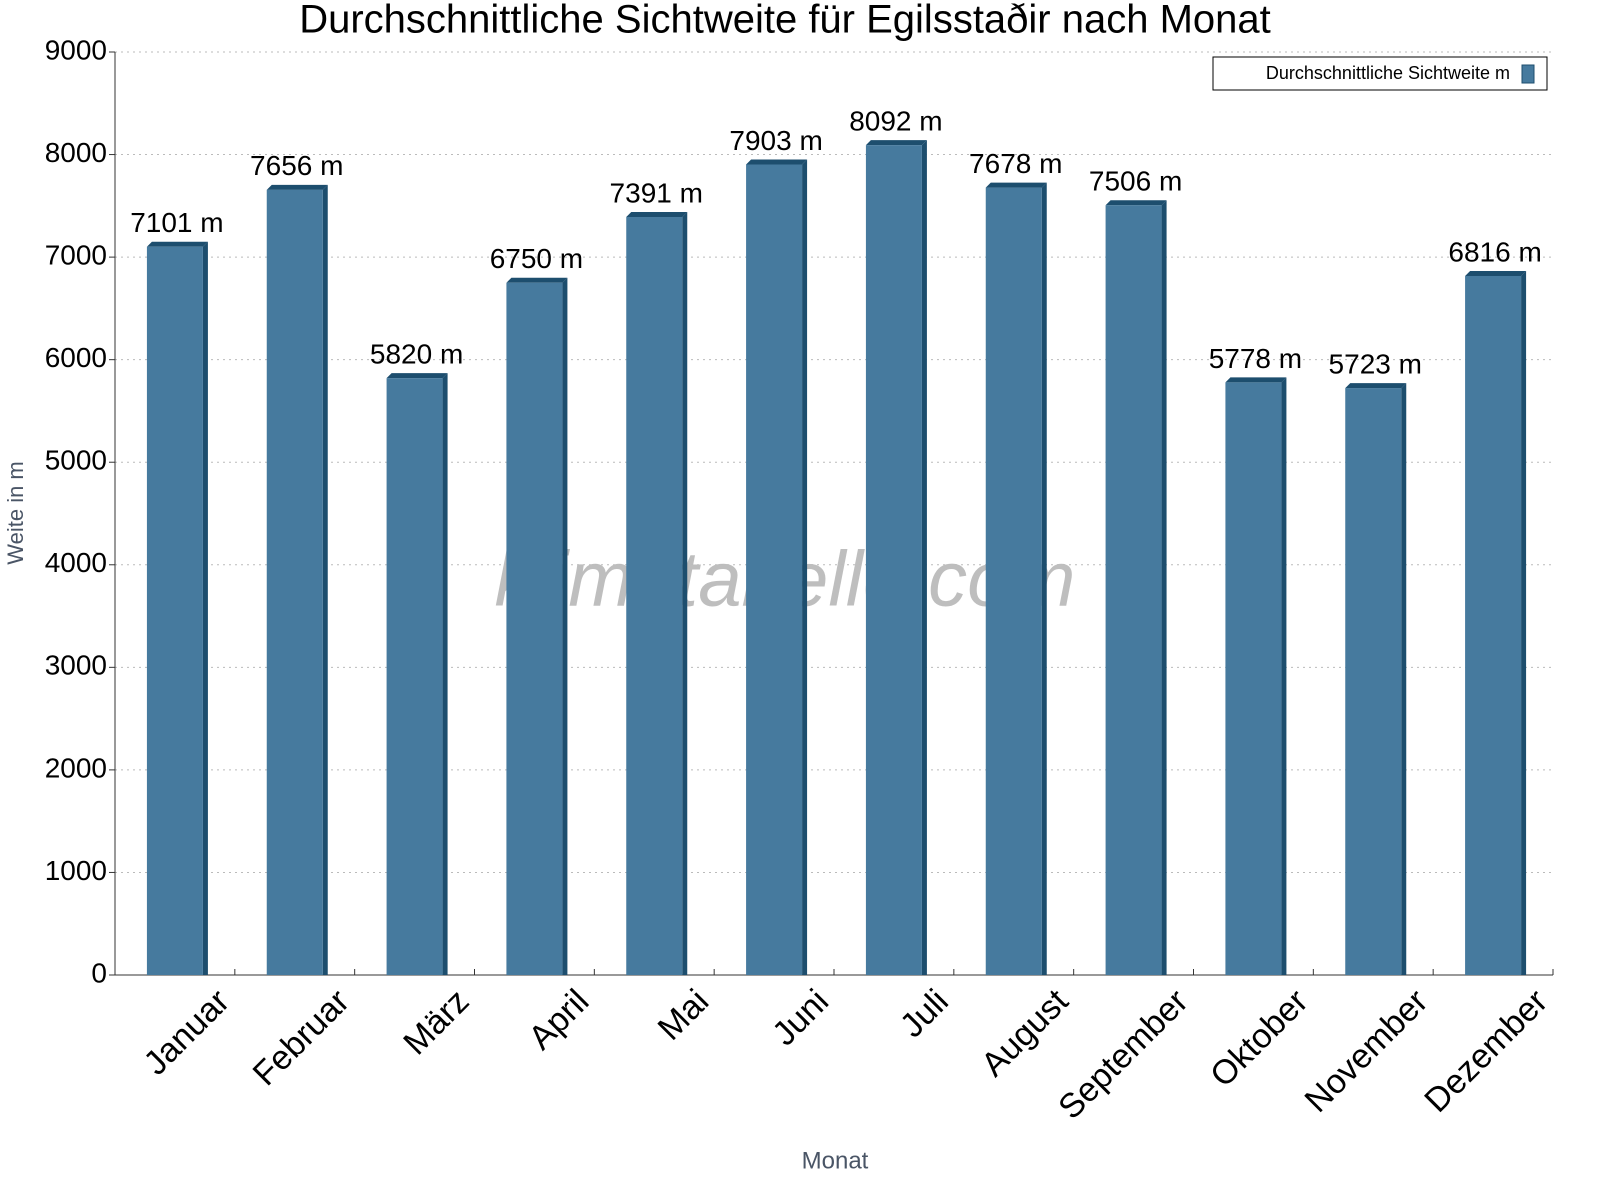 Image resolution: width=1600 pixels, height=1200 pixels. Describe the element at coordinates (1388, 73) in the screenshot. I see `legend-label: Durchschnittliche Sichtweite m` at that location.